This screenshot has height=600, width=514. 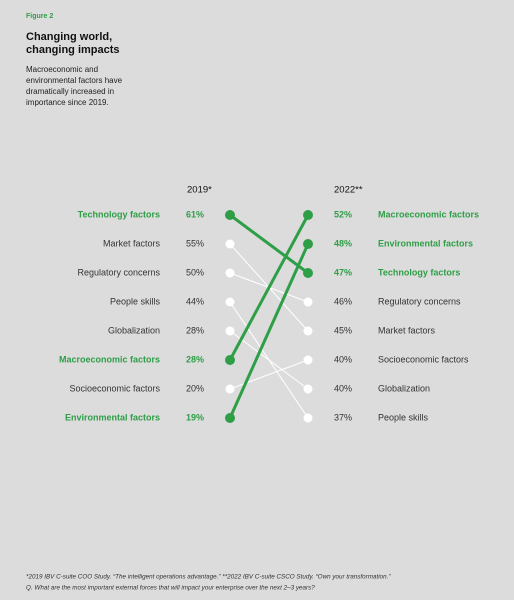 What do you see at coordinates (39, 16) in the screenshot?
I see `figure-label: Figure 2` at bounding box center [39, 16].